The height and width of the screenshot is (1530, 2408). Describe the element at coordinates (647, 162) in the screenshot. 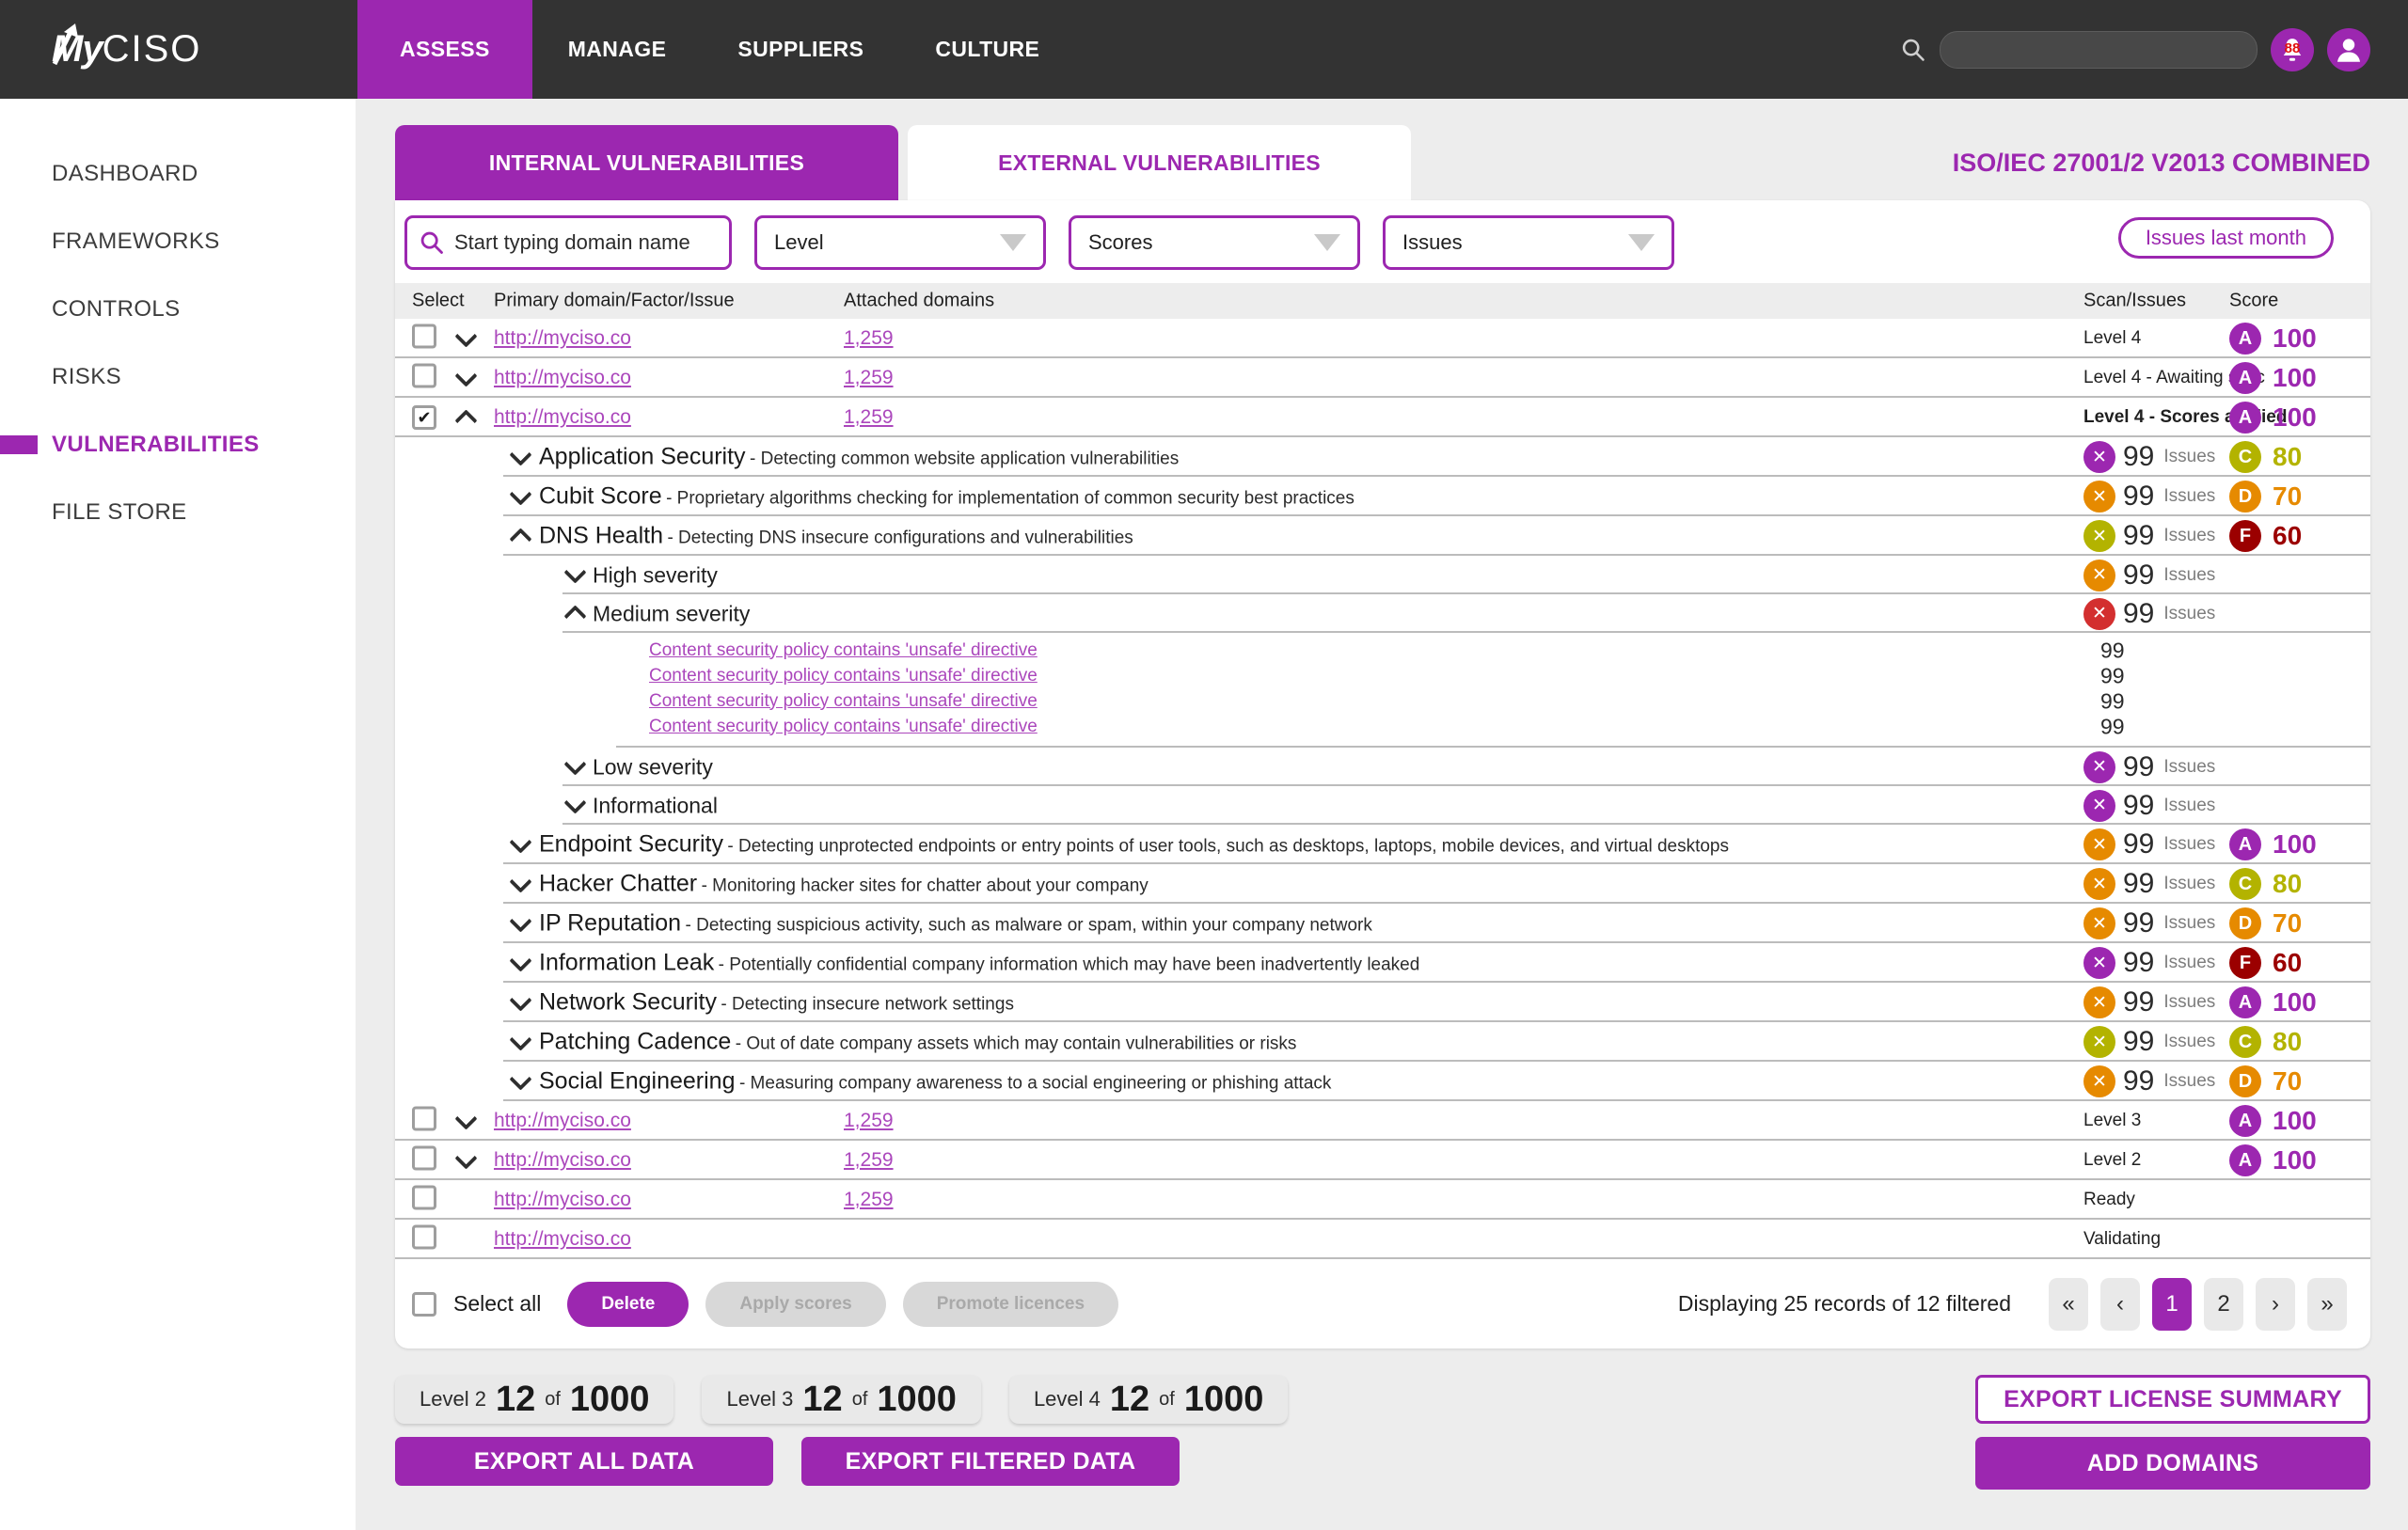

I see `tab-internal-vulnerabilities: INTERNAL VULNERABILITIES` at that location.